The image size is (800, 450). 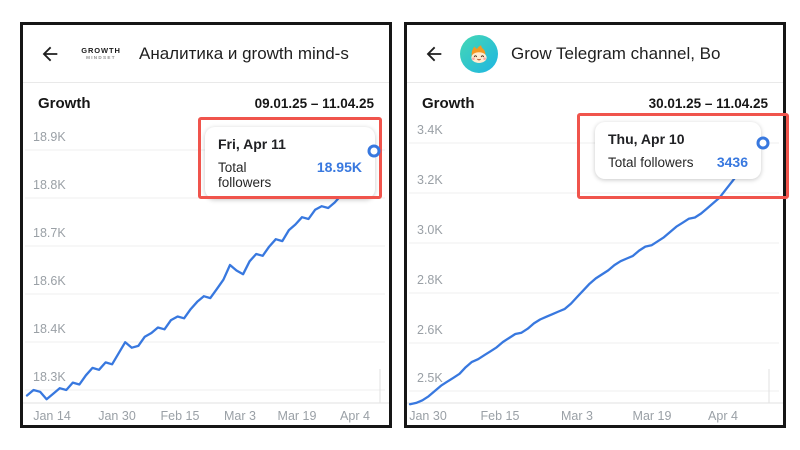 What do you see at coordinates (290, 174) in the screenshot?
I see `tooltip-row: Total followers 18.95K` at bounding box center [290, 174].